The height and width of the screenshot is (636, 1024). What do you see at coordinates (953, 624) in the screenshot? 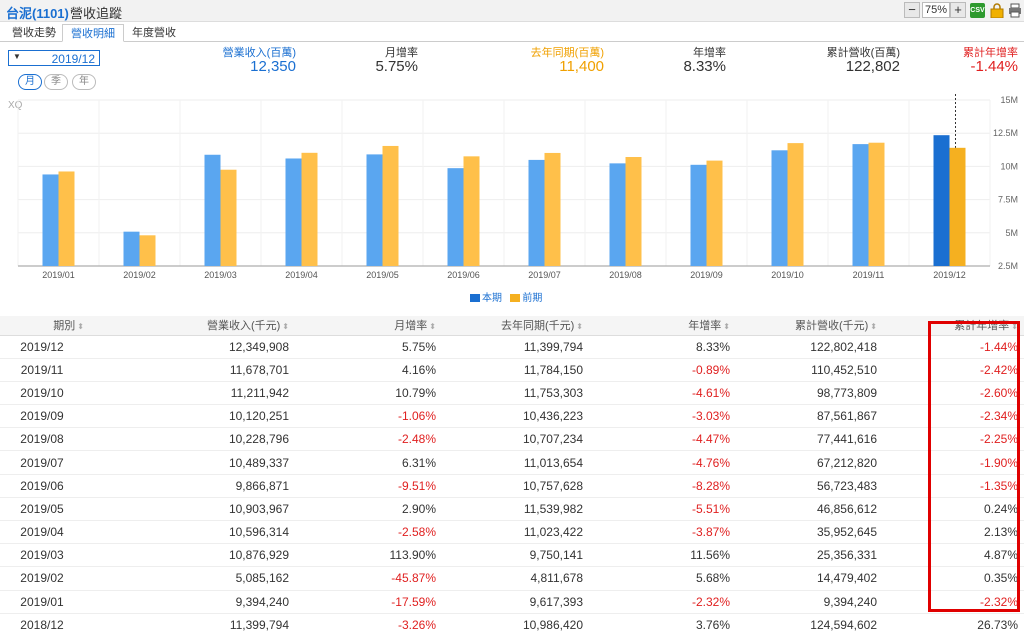
I see `cell-cumulative-yoy: 26.73%` at bounding box center [953, 624].